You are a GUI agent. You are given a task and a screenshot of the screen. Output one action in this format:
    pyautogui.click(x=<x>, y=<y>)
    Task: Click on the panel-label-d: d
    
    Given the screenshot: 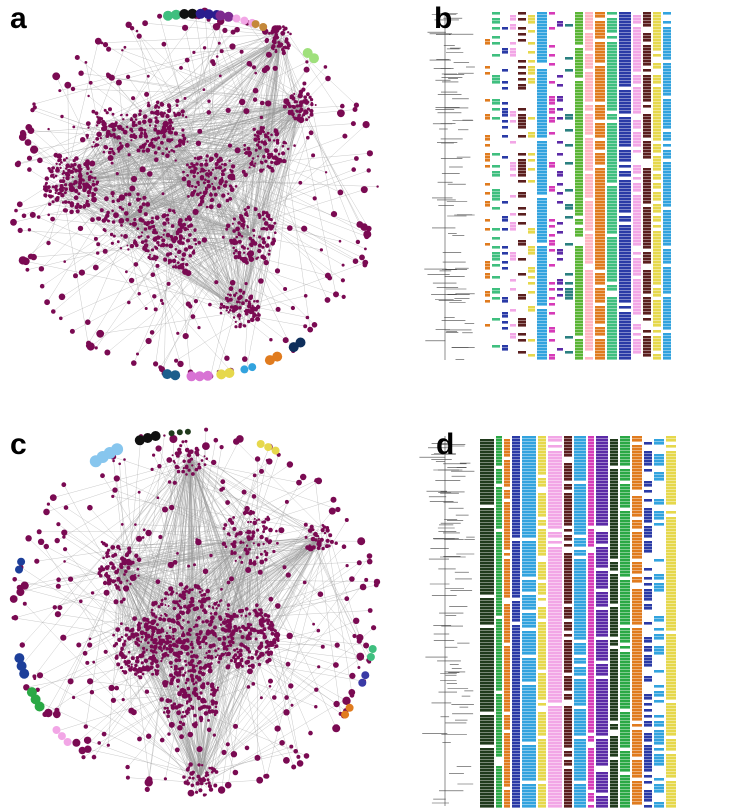 What is the action you would take?
    pyautogui.click(x=445, y=444)
    